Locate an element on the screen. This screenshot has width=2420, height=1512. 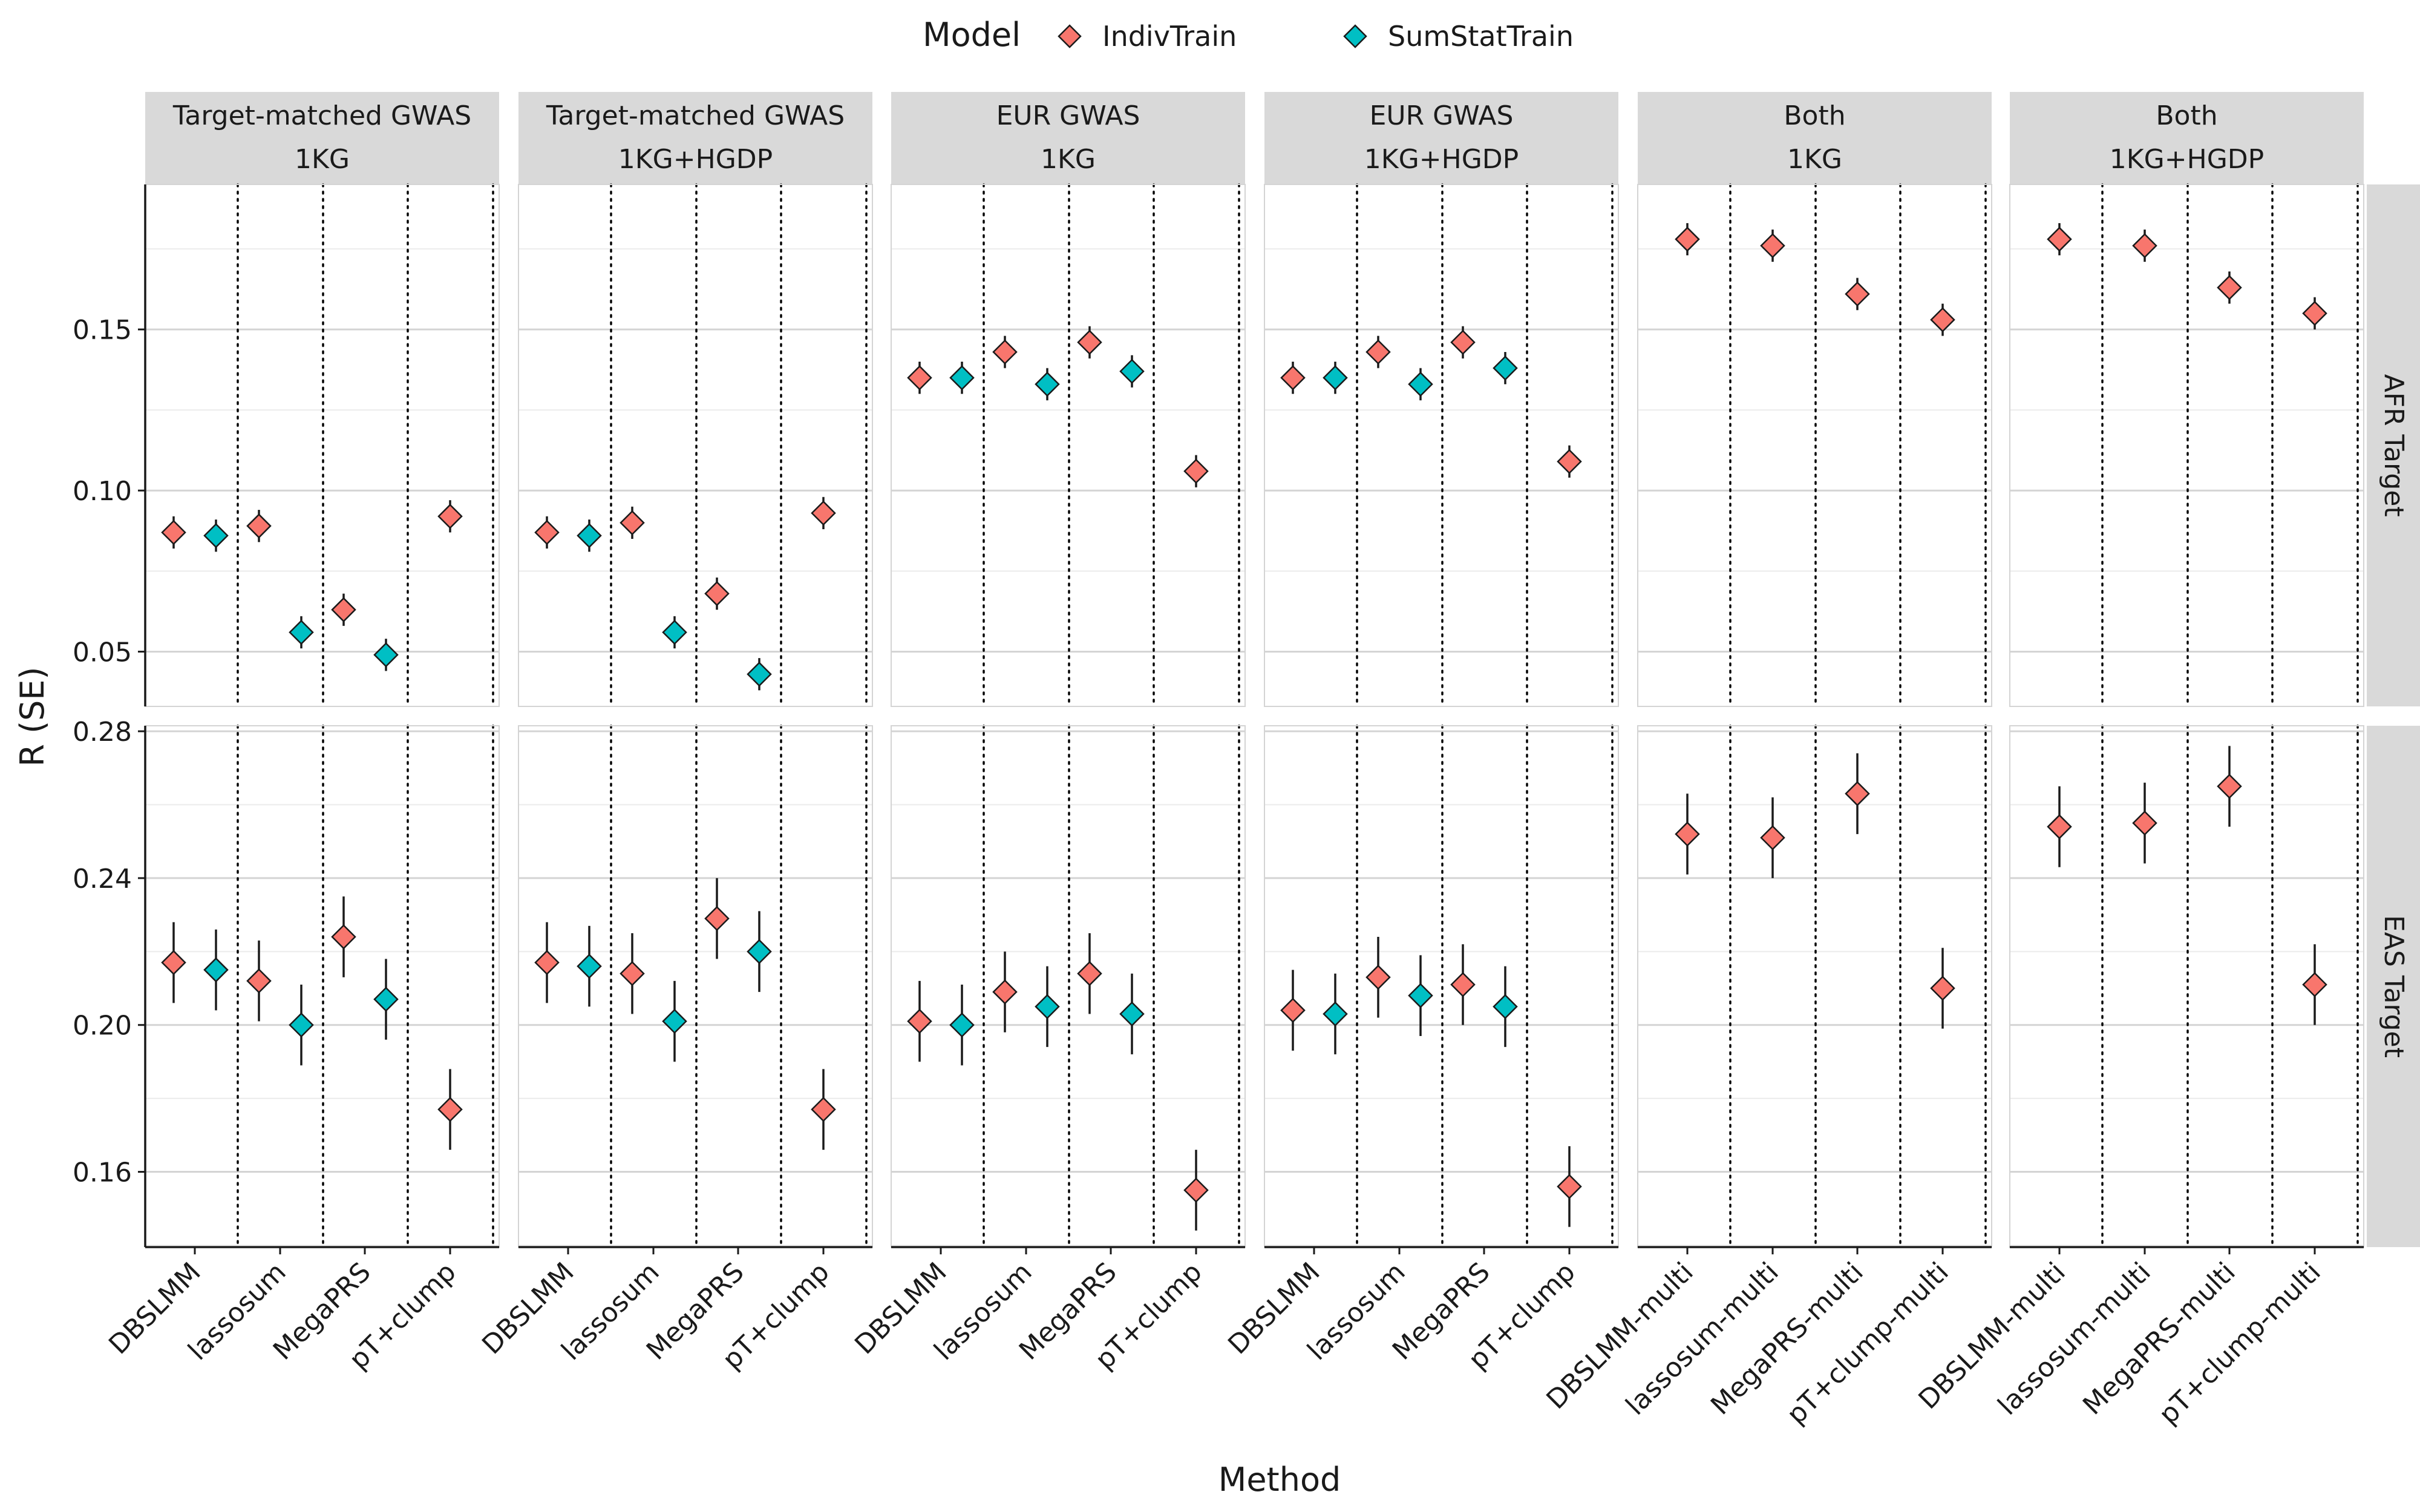
point-r1-c3-m0-sumstattrain is located at coordinates (1335, 1014).